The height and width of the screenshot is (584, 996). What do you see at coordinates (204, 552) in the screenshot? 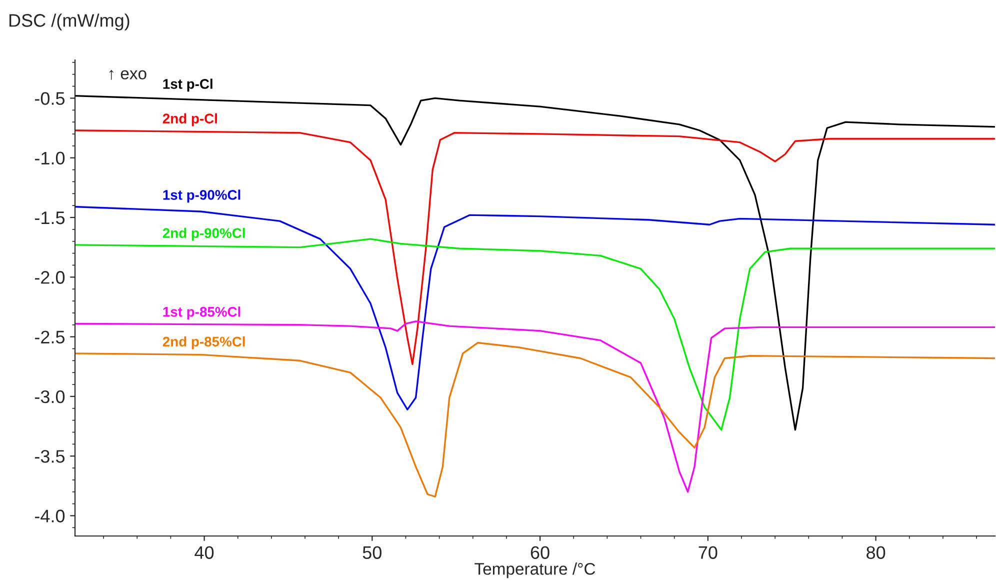
I see `x-tick-label: 40` at bounding box center [204, 552].